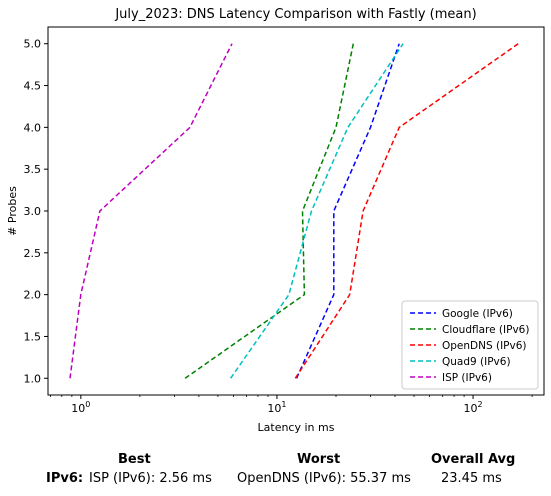  What do you see at coordinates (134, 459) in the screenshot?
I see `best-header: Best` at bounding box center [134, 459].